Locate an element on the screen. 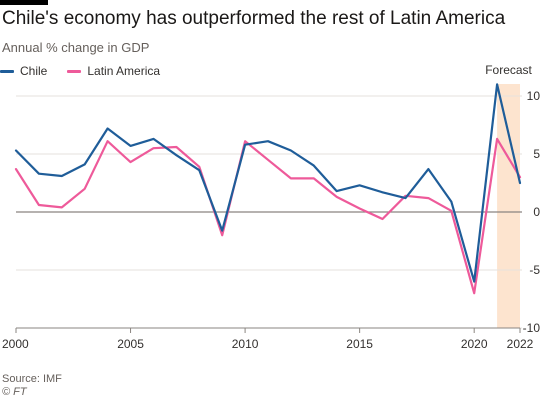 This screenshot has height=400, width=560. x-tick-label: 2020 is located at coordinates (474, 344).